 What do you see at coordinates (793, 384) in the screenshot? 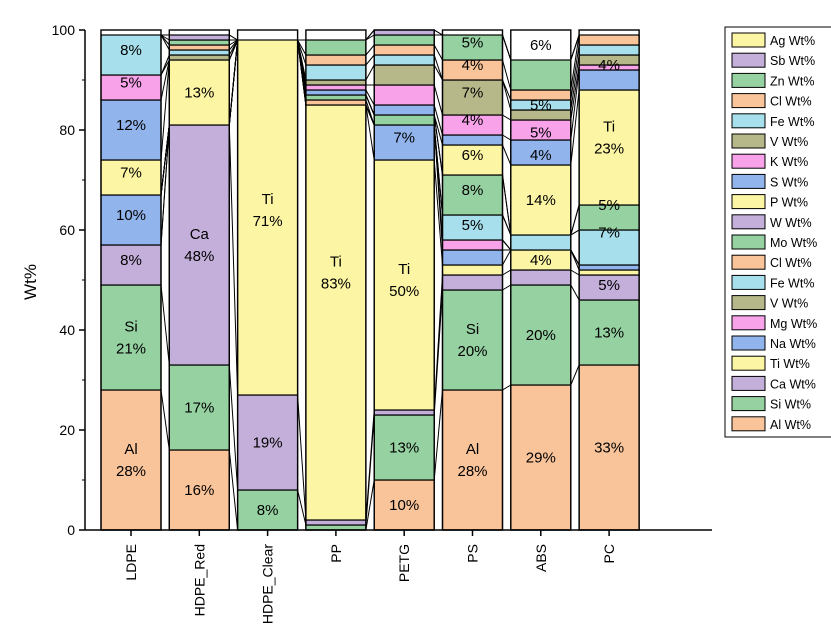
I see `legend-label: Ca Wt%` at bounding box center [793, 384].